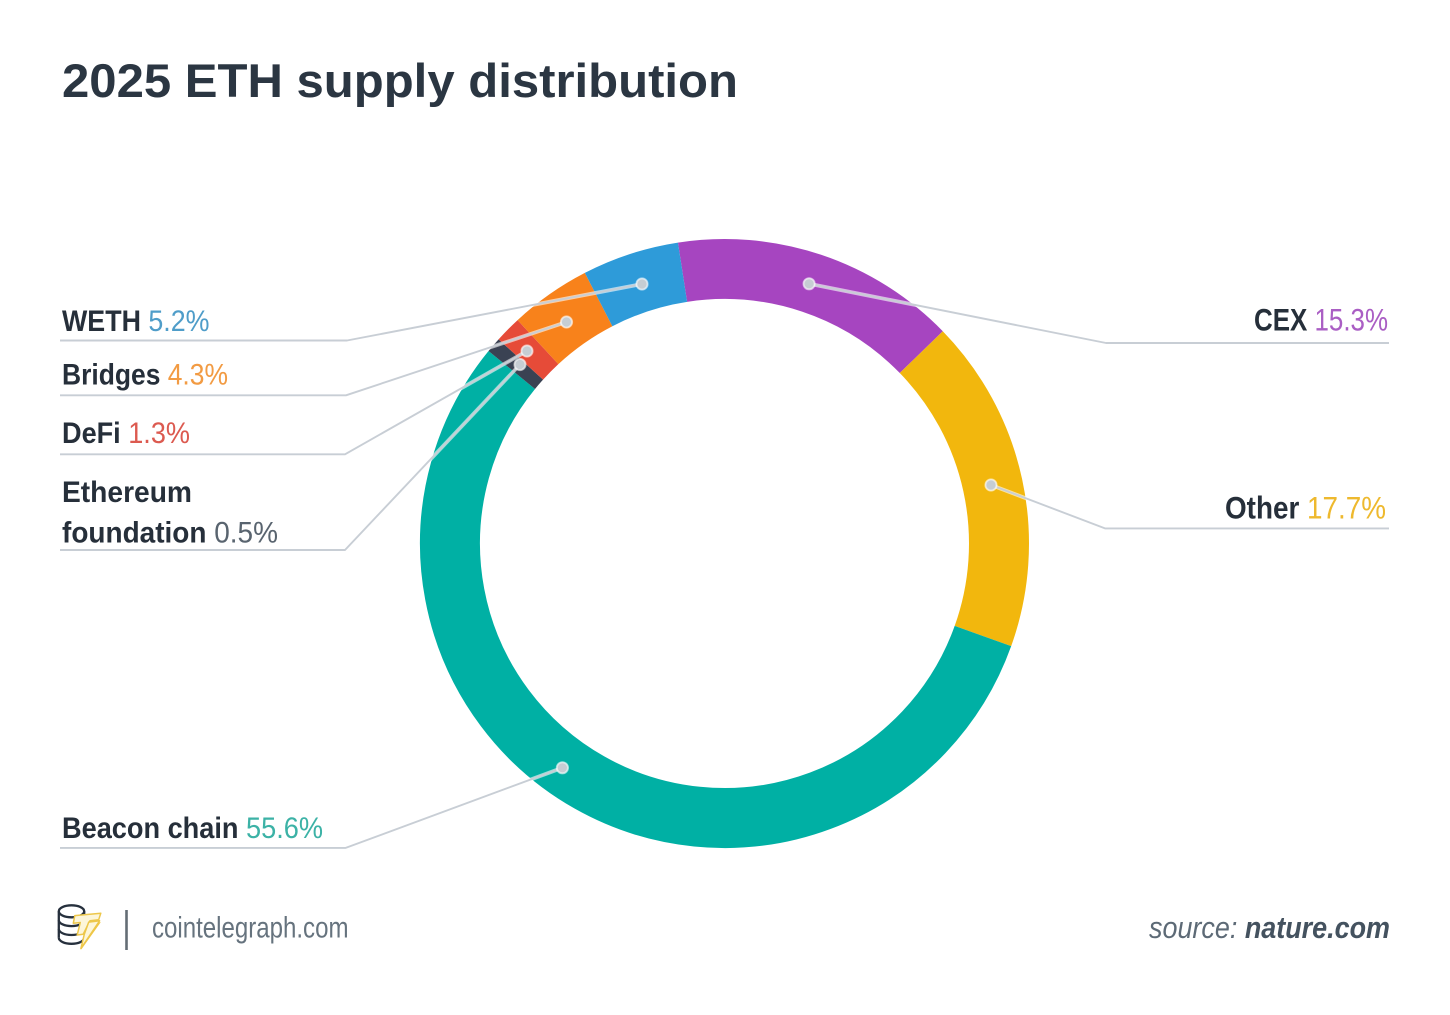 This screenshot has width=1450, height=1015. What do you see at coordinates (400, 80) in the screenshot?
I see `svg-text: 2025 ETH supply distribution` at bounding box center [400, 80].